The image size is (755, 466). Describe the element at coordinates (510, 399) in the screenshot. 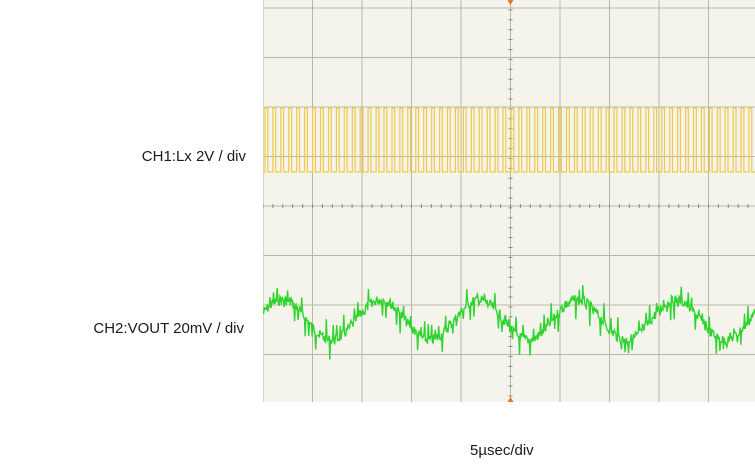

I see `trigger-marker-bottom` at that location.